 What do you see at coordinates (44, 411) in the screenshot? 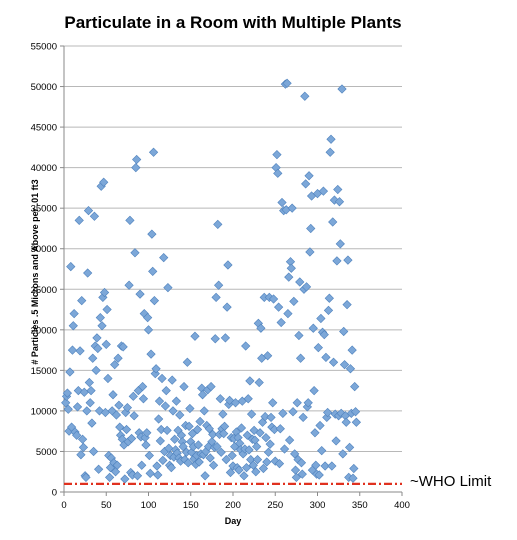
I see `y-tick-label: 10000` at bounding box center [44, 411].